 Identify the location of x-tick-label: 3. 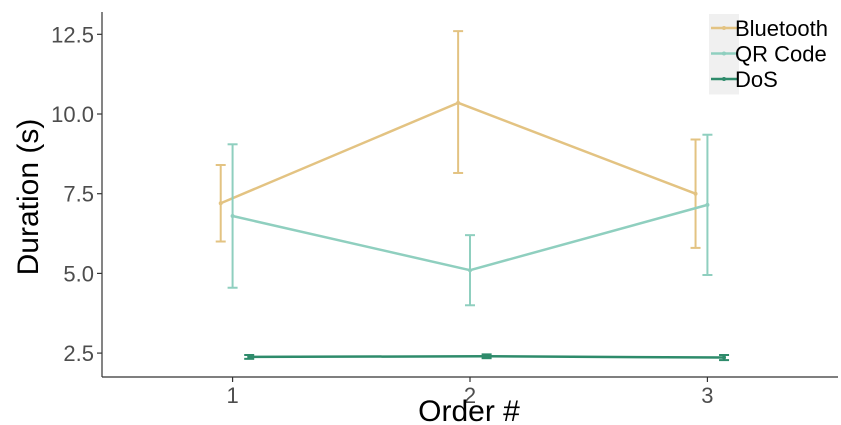
(707, 395).